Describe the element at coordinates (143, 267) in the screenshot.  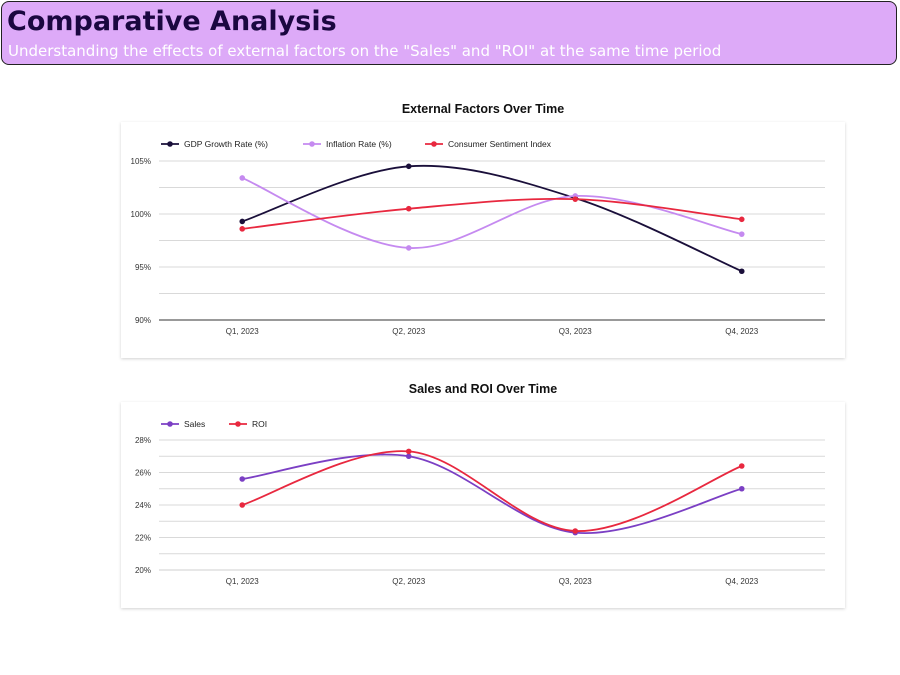
I see `y-tick-label: 95%` at that location.